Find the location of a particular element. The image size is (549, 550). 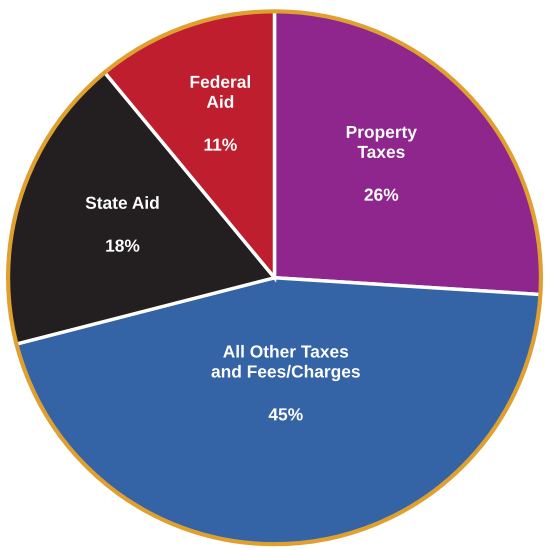

slice-label: Federal Aid is located at coordinates (220, 91).